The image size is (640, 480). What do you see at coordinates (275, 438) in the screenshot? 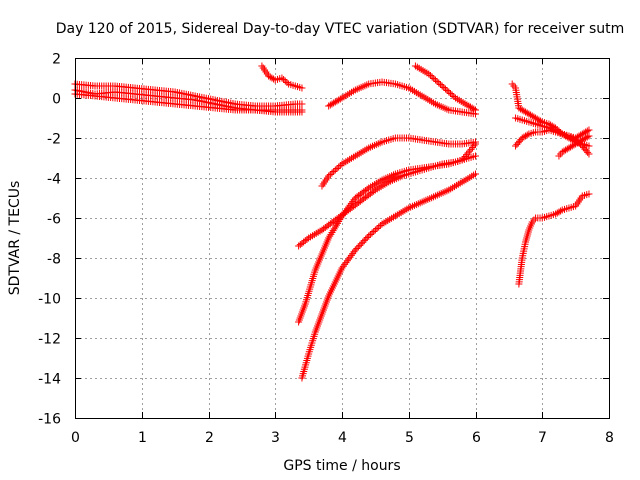
I see `x-tick-label: 3` at bounding box center [275, 438].